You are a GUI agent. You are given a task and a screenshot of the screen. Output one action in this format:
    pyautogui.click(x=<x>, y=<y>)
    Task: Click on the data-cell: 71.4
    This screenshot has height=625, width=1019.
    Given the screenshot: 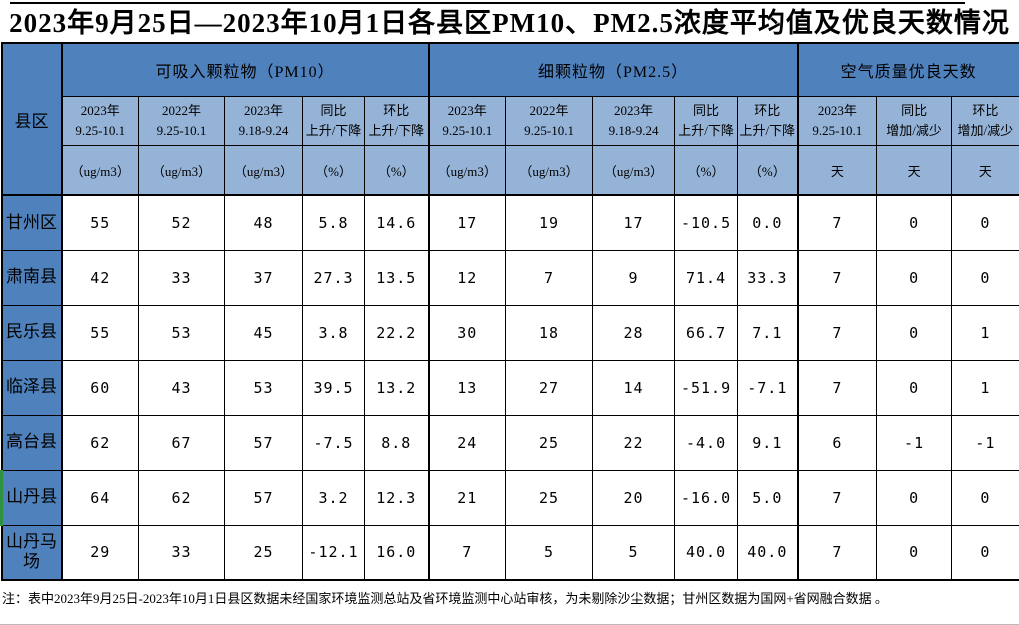 What is the action you would take?
    pyautogui.click(x=706, y=277)
    